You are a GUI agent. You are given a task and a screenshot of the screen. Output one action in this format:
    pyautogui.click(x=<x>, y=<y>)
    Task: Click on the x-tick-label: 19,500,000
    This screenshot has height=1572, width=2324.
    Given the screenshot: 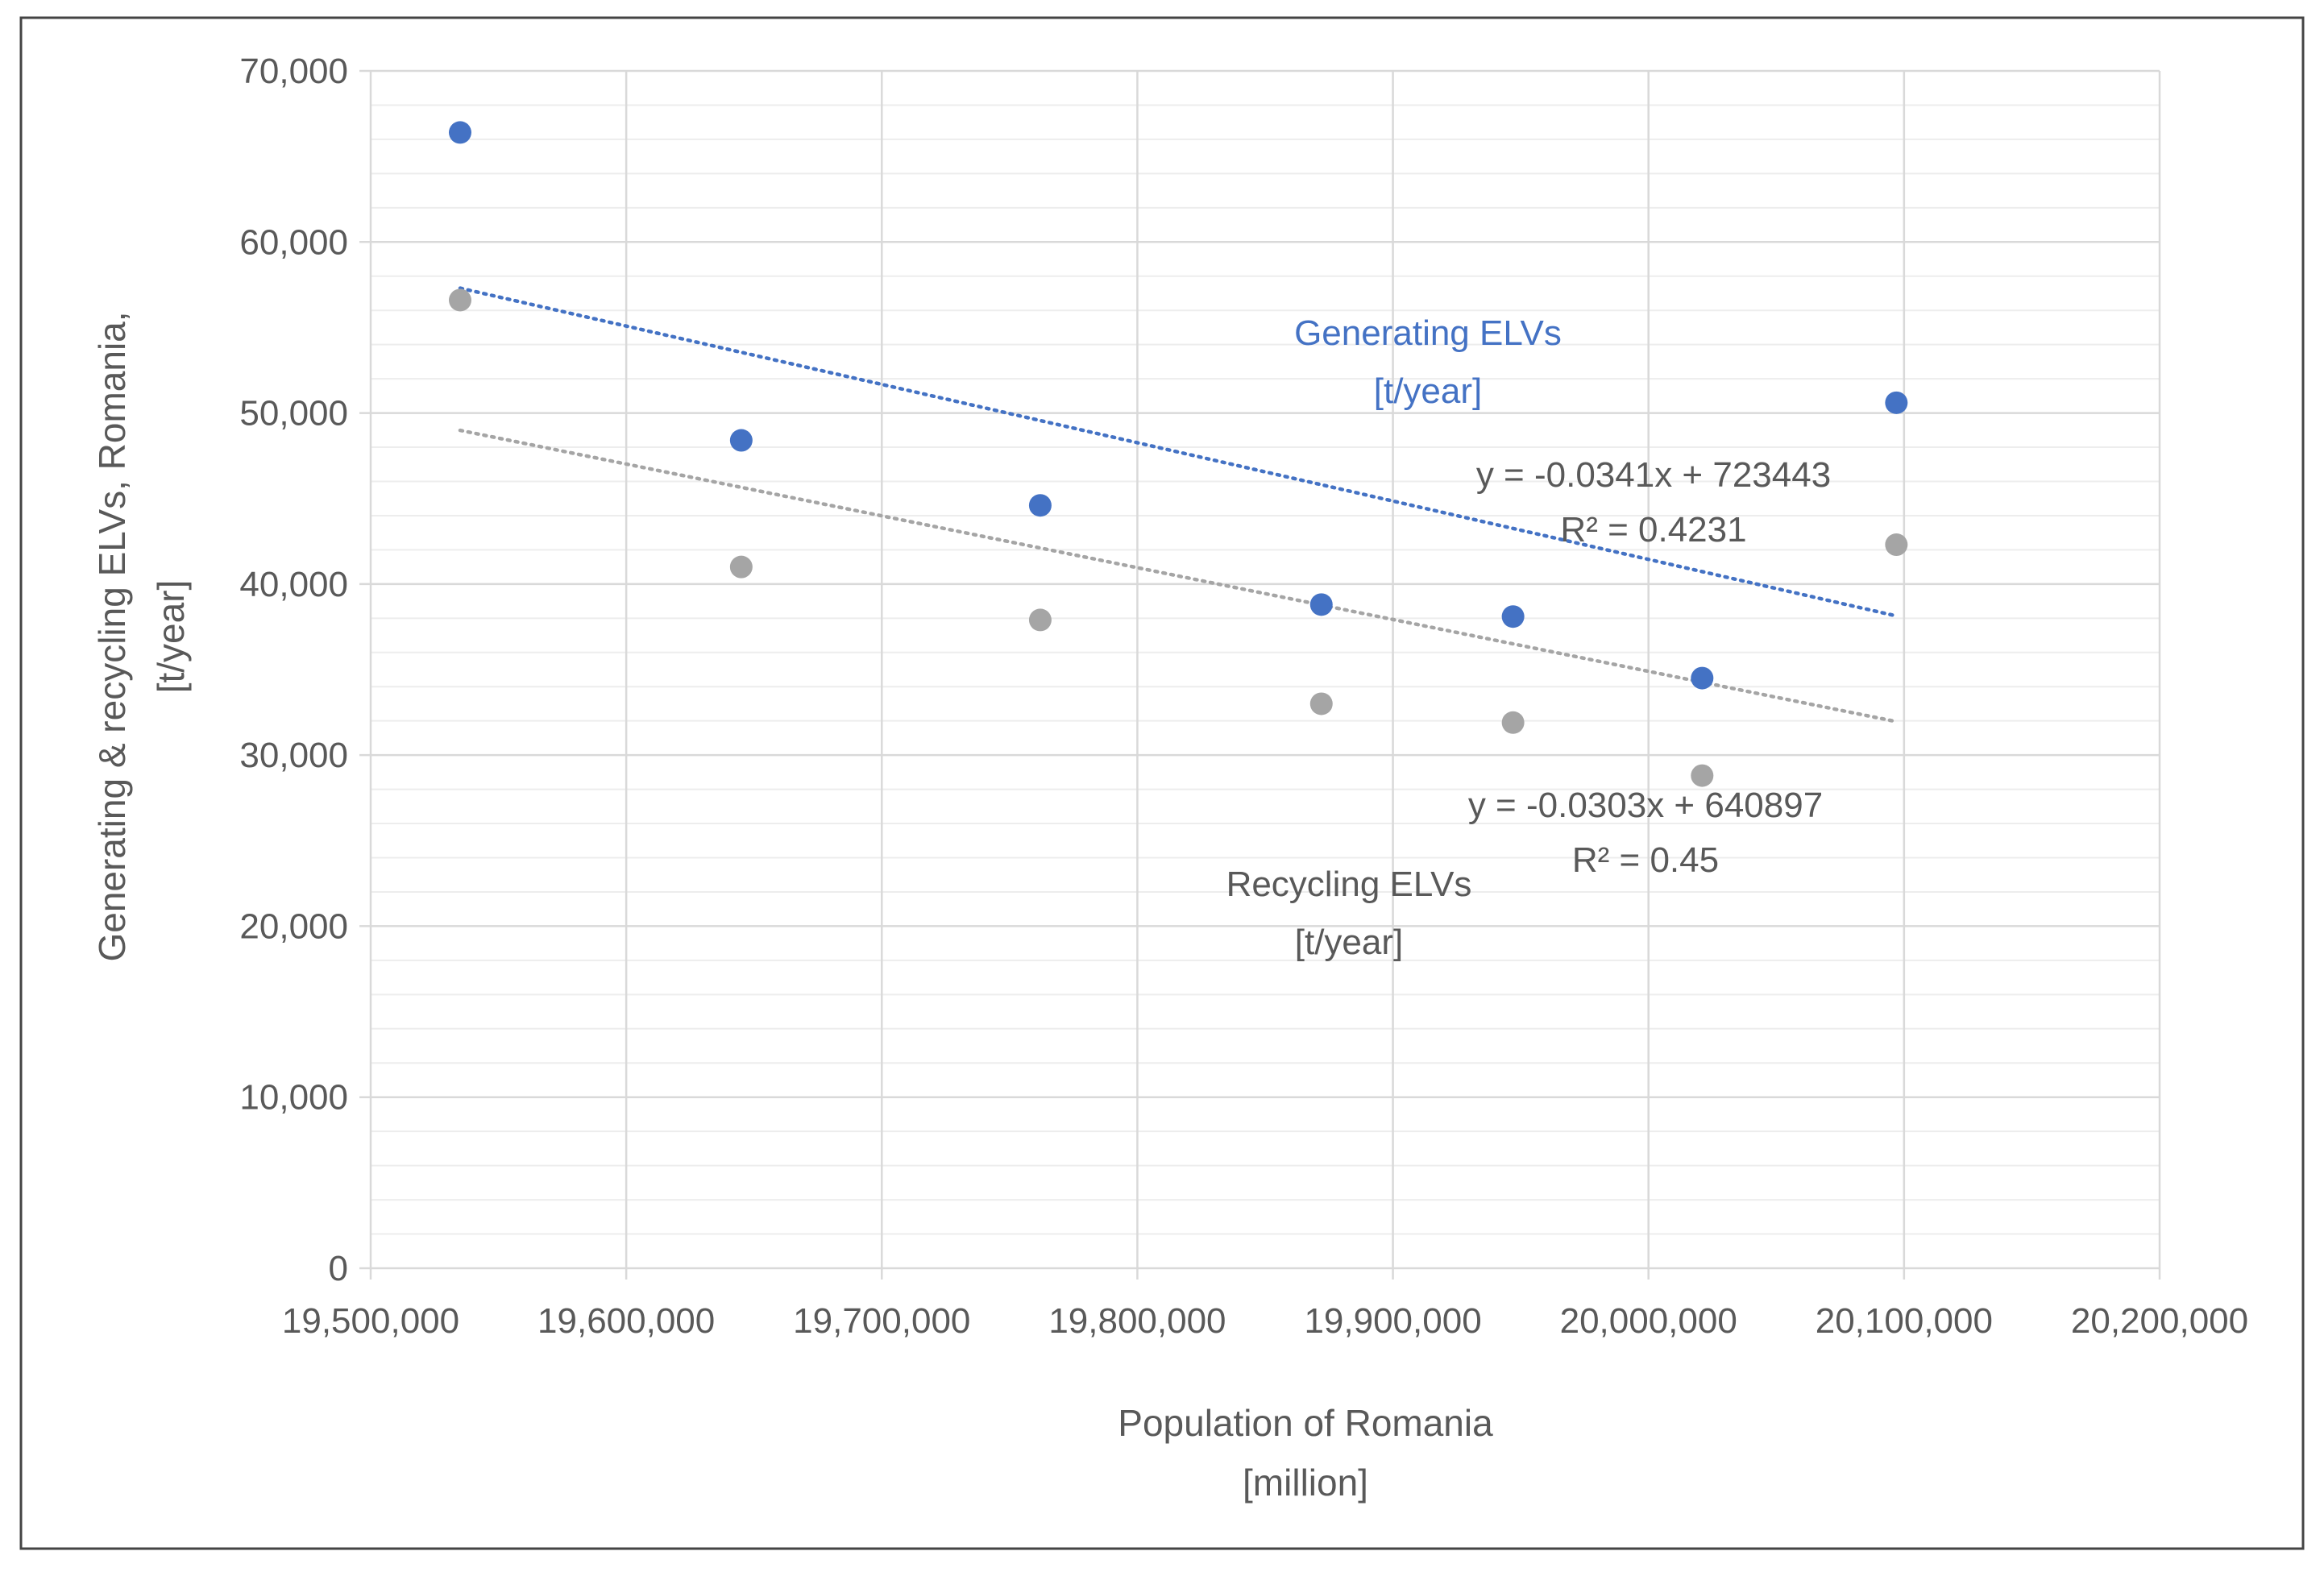 What is the action you would take?
    pyautogui.click(x=370, y=1321)
    